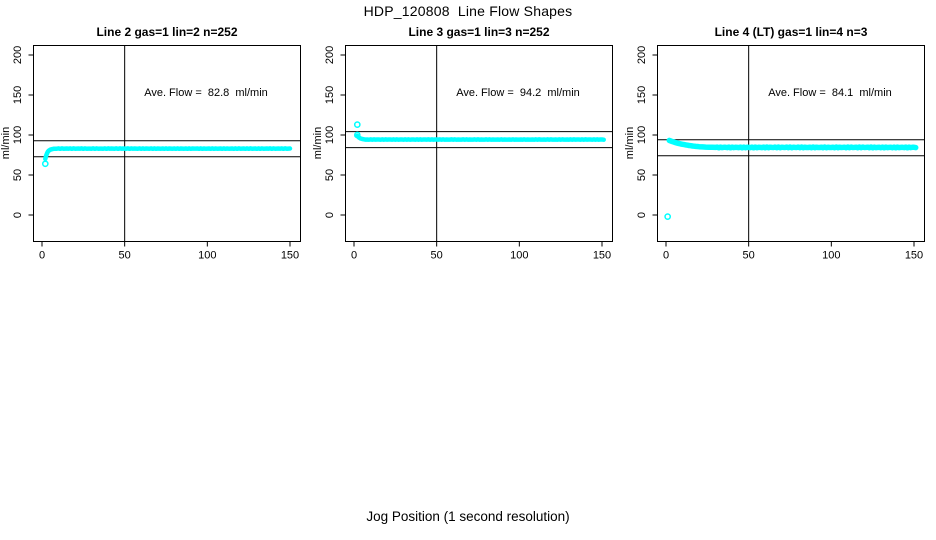 The height and width of the screenshot is (540, 936). What do you see at coordinates (468, 11) in the screenshot?
I see `figure-title: HDP_120808 Line Flow Shapes` at bounding box center [468, 11].